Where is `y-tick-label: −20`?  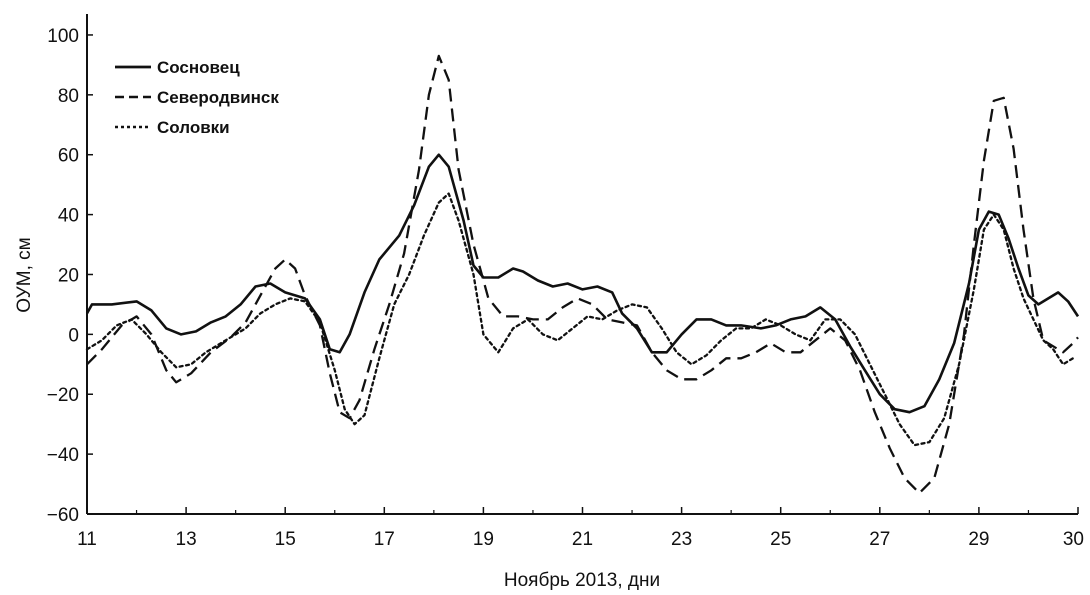
y-tick-label: −20 is located at coordinates (63, 395).